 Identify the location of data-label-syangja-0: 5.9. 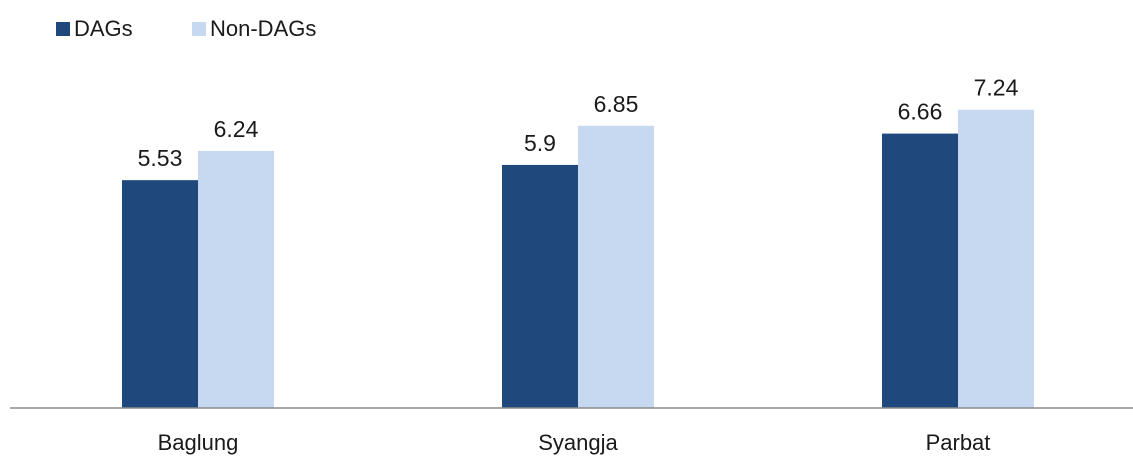
(540, 143).